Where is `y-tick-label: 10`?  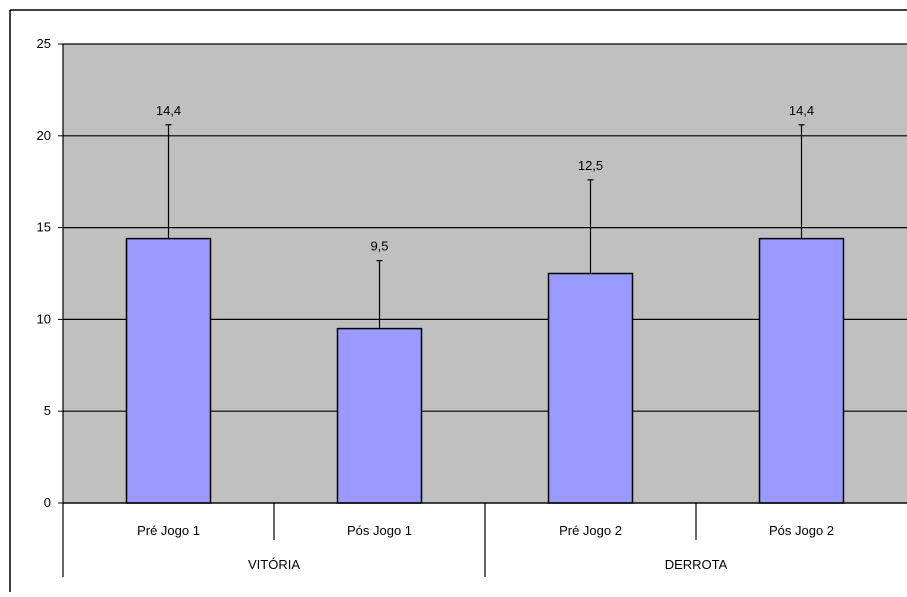 y-tick-label: 10 is located at coordinates (44, 318).